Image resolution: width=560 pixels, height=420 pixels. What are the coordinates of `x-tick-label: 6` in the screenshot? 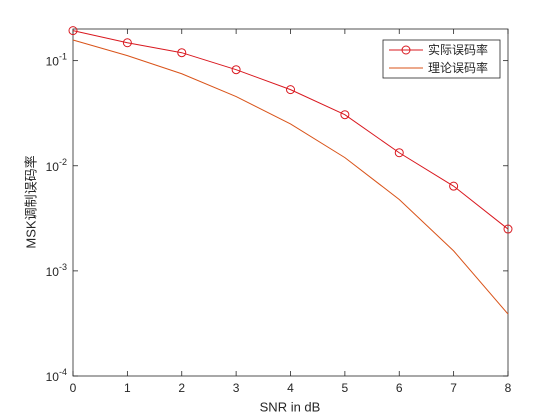 It's located at (399, 388).